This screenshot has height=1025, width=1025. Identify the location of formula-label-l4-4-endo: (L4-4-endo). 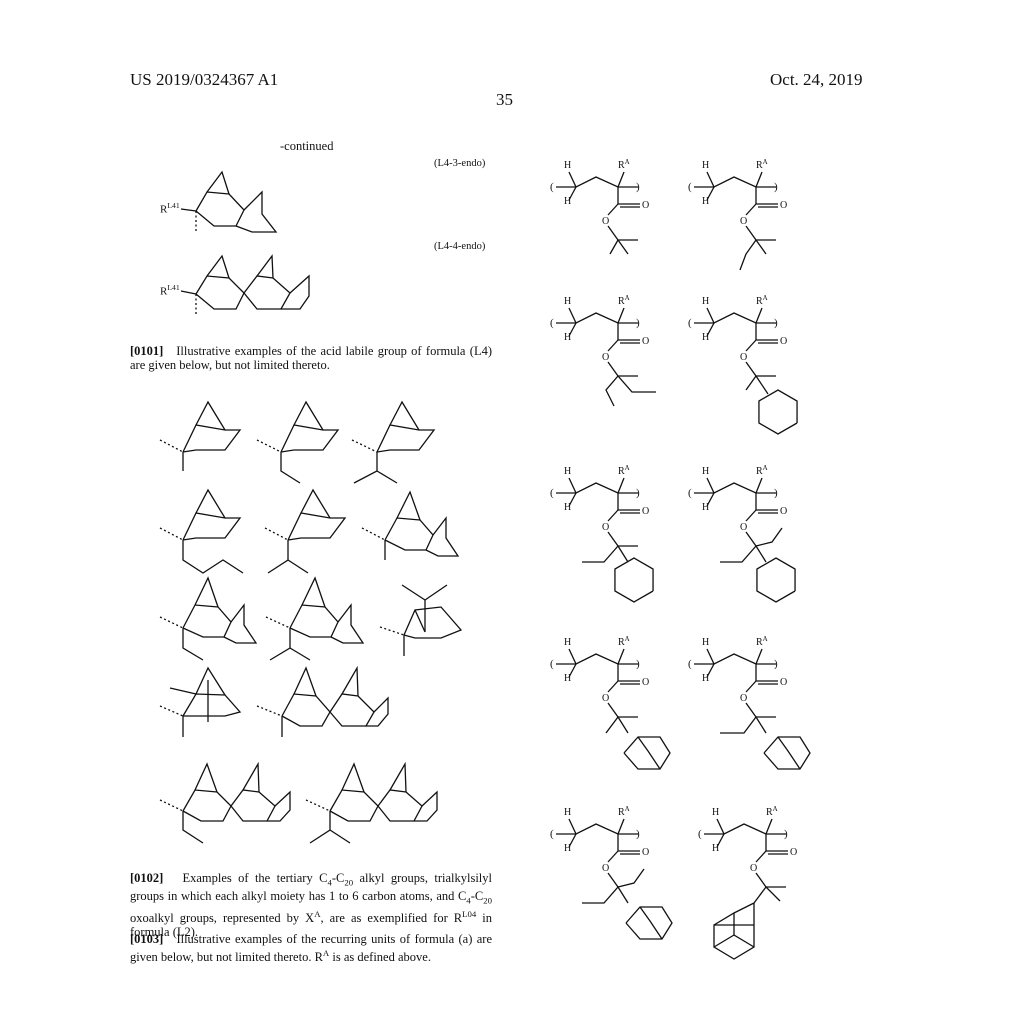
(460, 246).